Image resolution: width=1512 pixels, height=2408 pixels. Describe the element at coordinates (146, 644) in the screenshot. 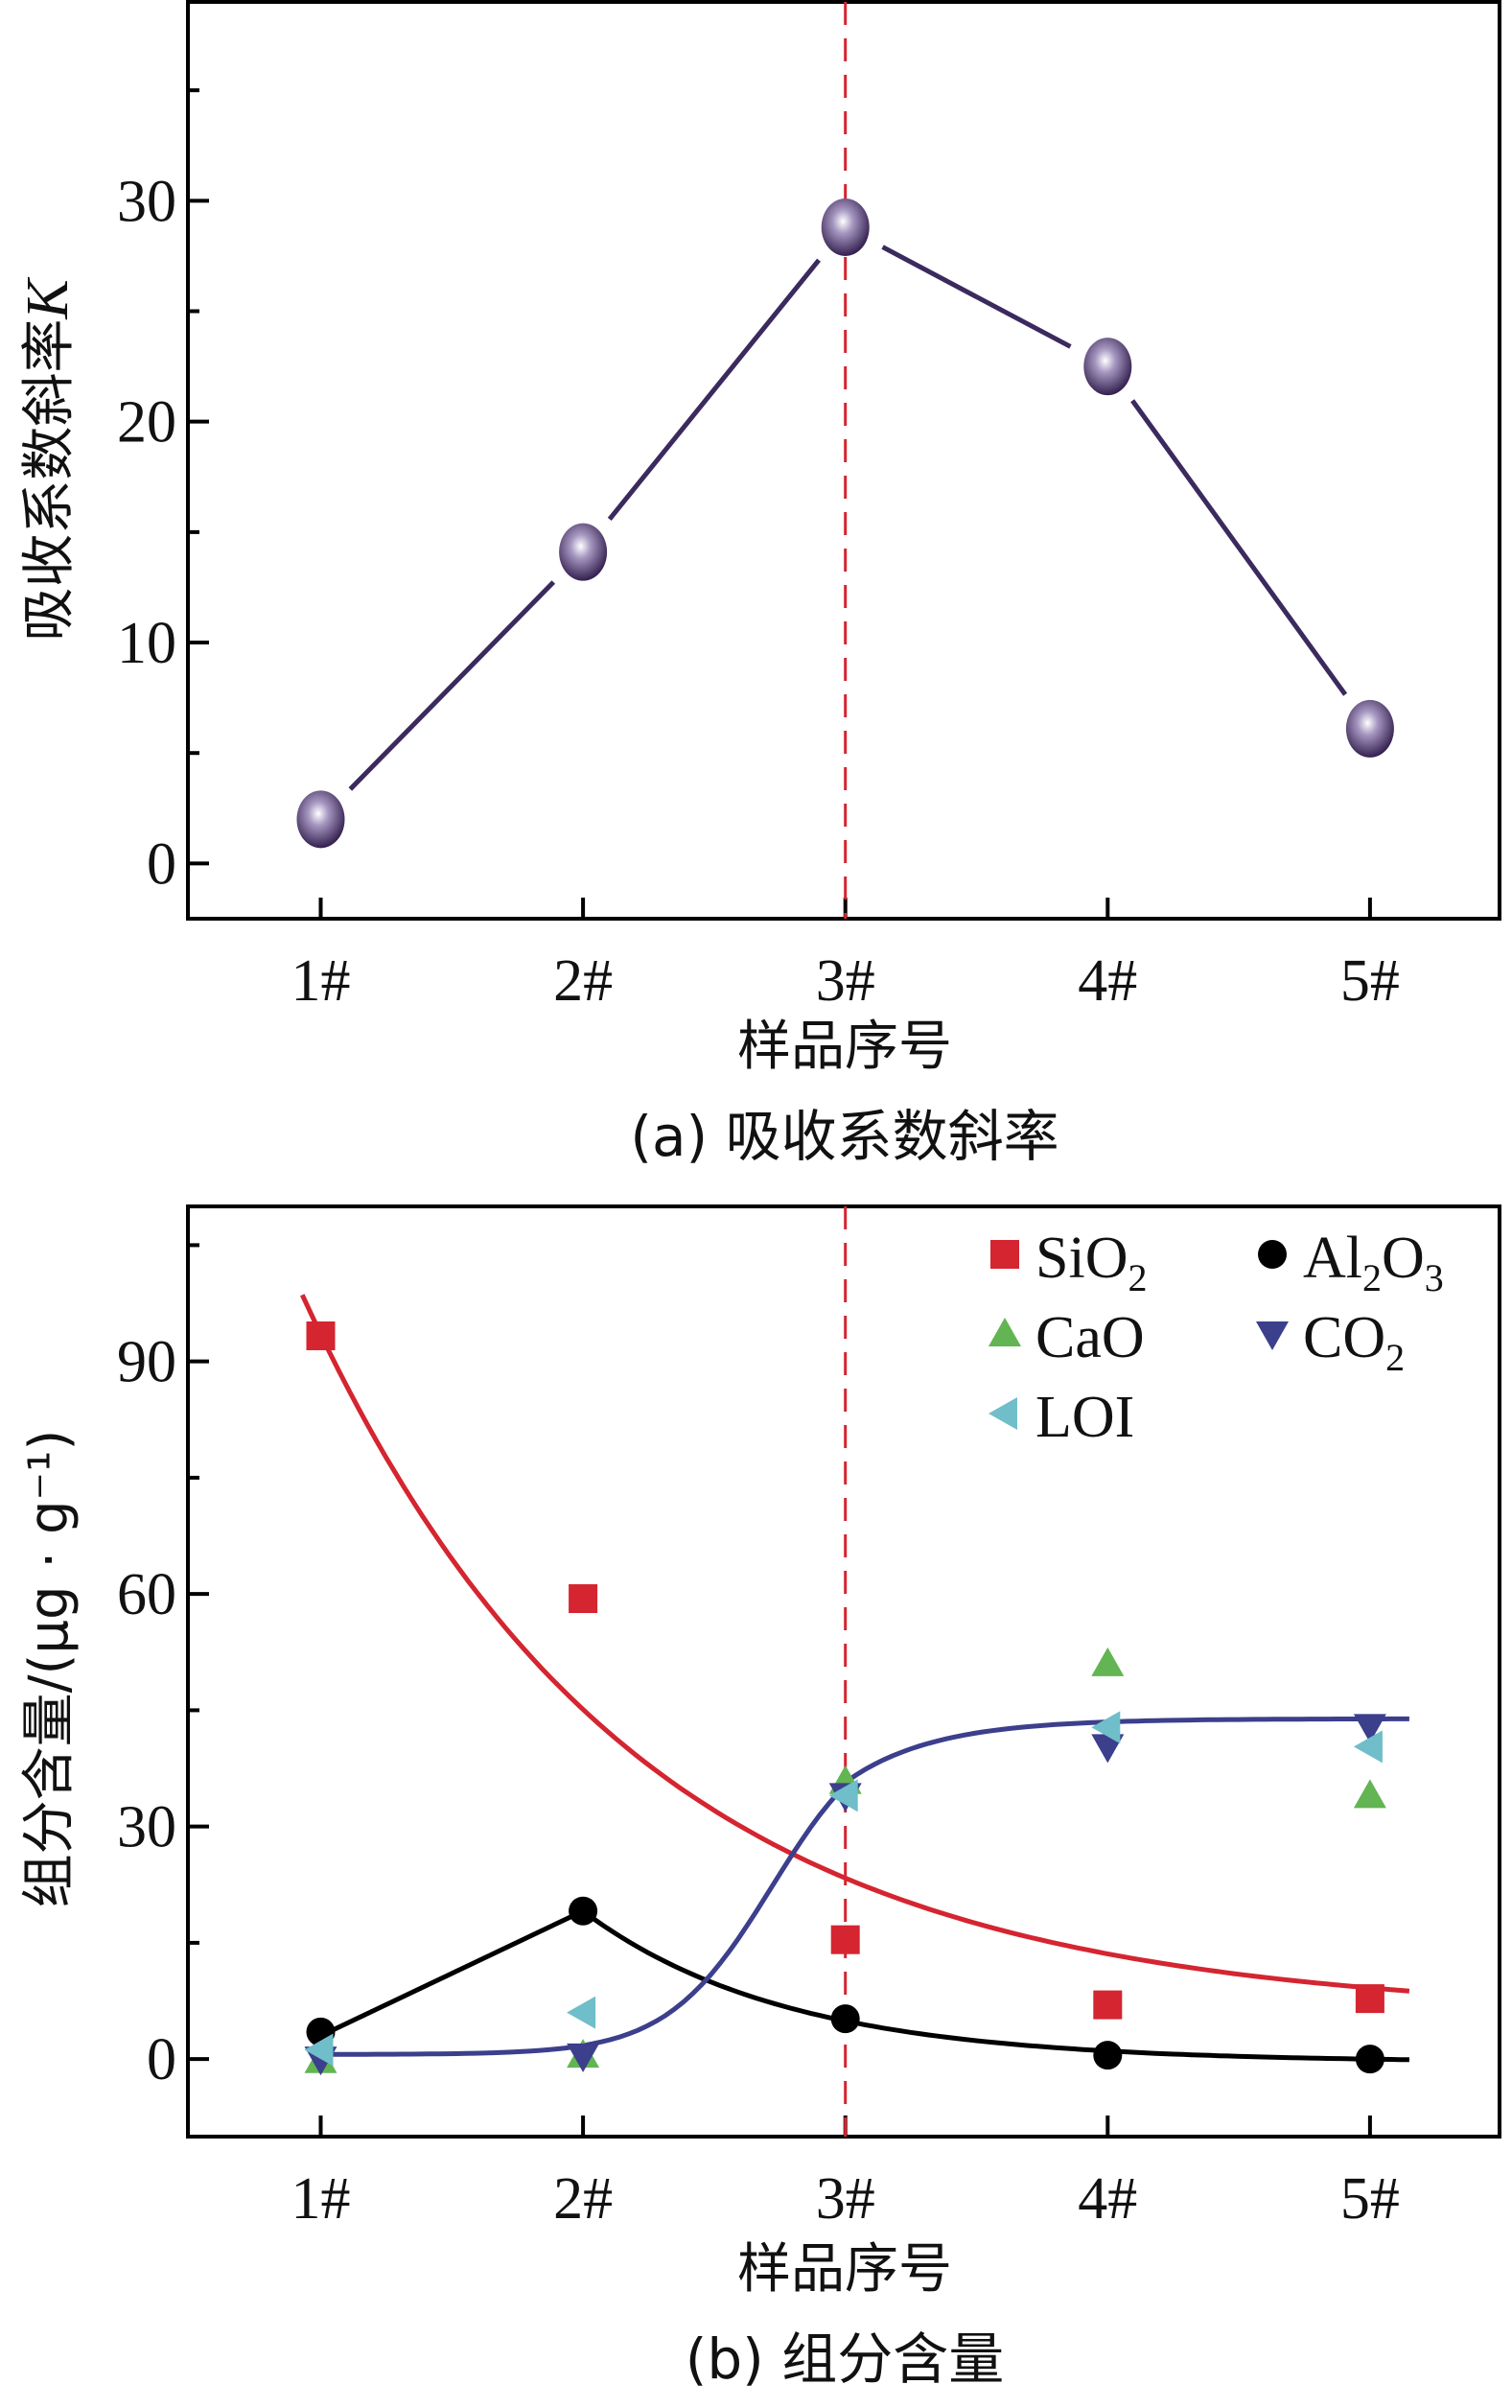

I see `y-tick-label: 10` at that location.